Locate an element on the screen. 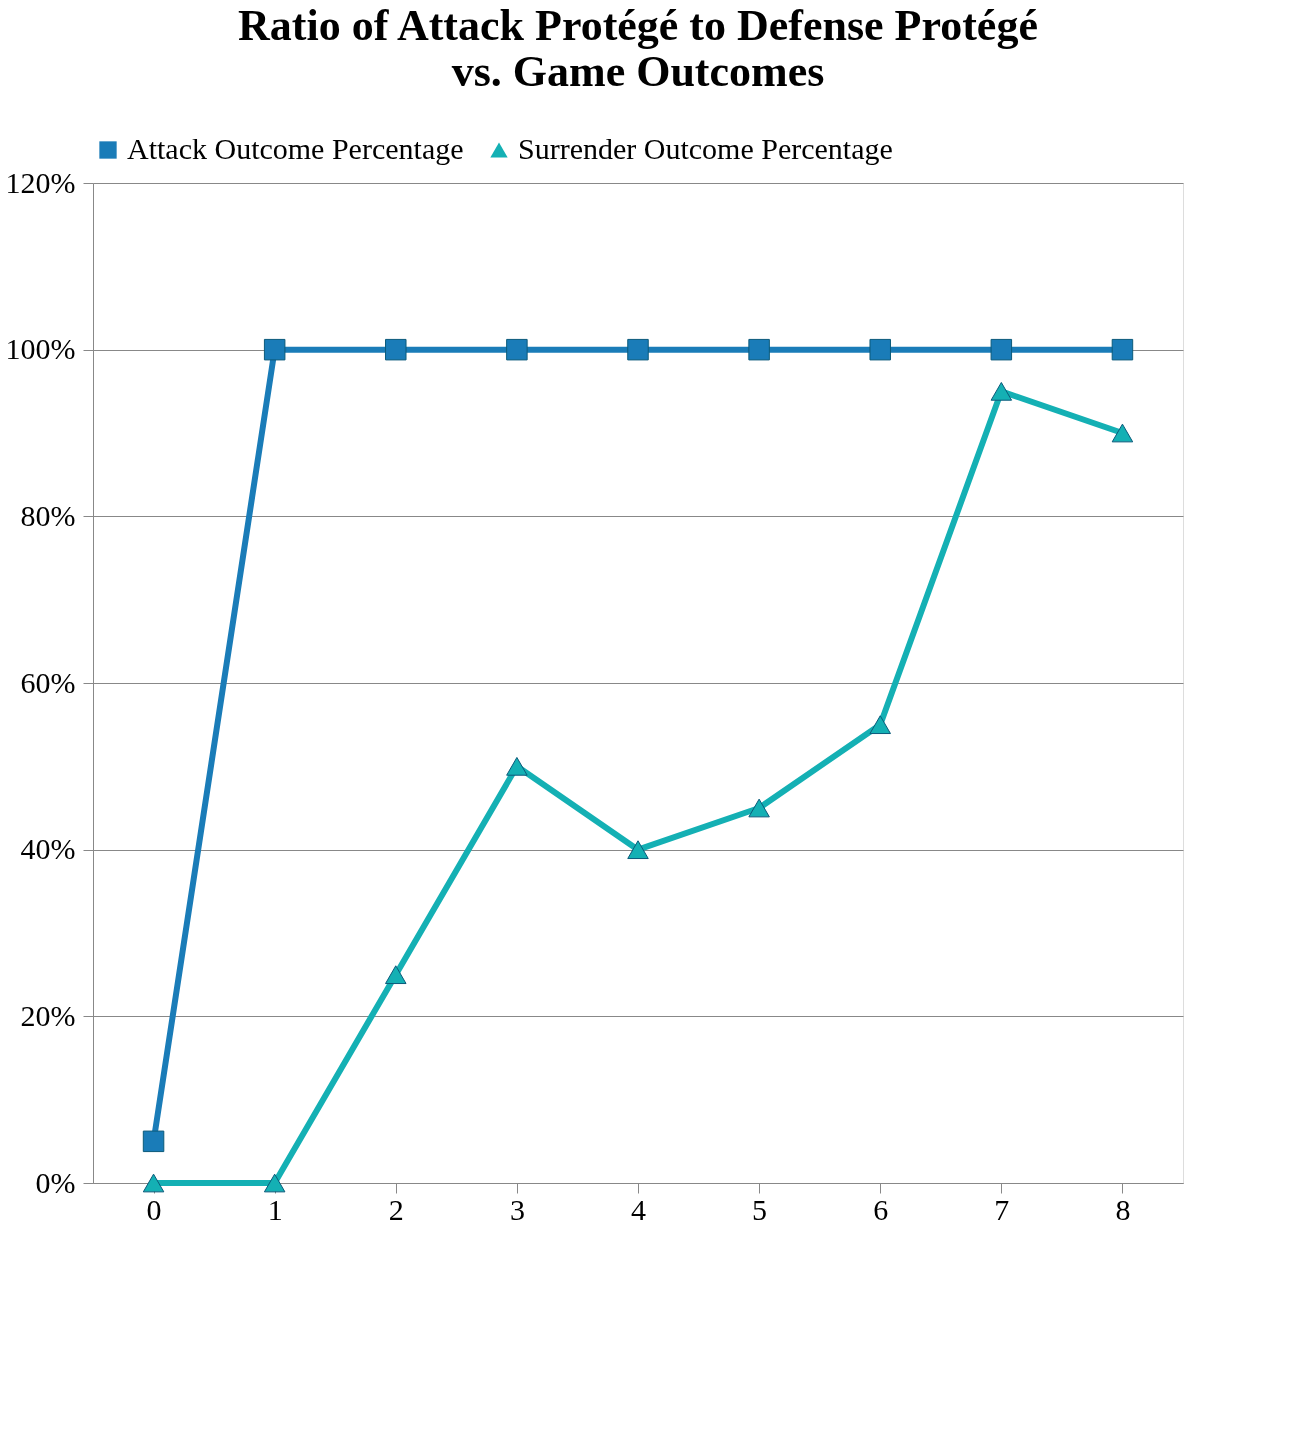 The image size is (1292, 1455). y-tick-label: 60% is located at coordinates (48, 682).